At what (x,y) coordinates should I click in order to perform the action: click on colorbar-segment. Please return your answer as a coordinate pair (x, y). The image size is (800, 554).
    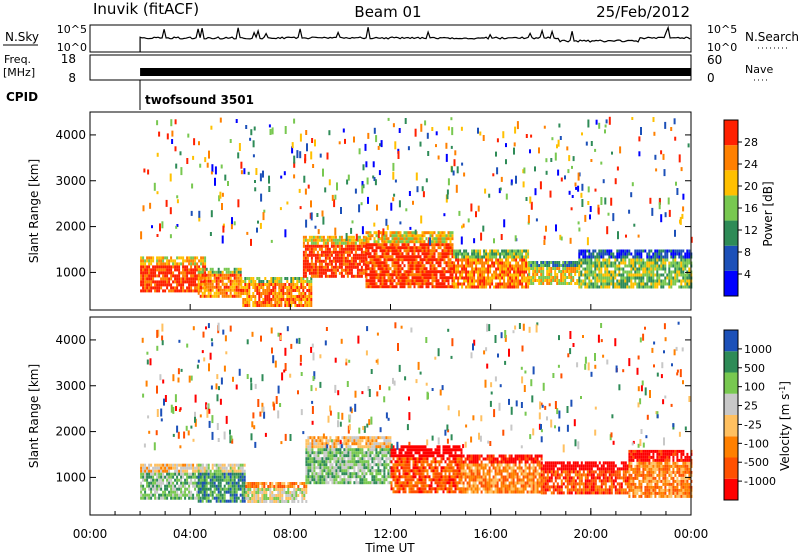
    Looking at the image, I should click on (731, 133).